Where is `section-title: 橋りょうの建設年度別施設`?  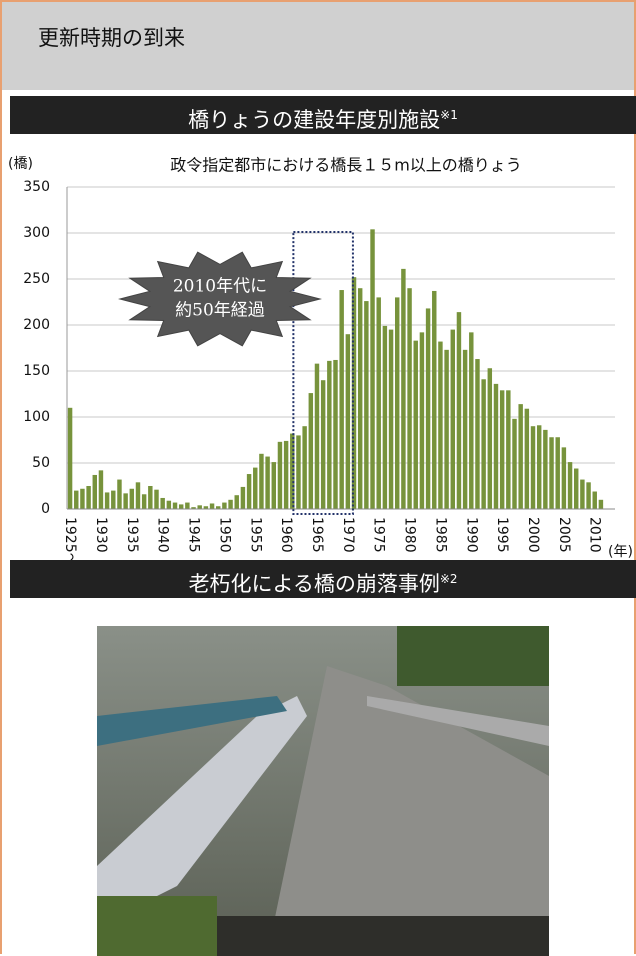
section-title: 橋りょうの建設年度別施設 is located at coordinates (314, 120).